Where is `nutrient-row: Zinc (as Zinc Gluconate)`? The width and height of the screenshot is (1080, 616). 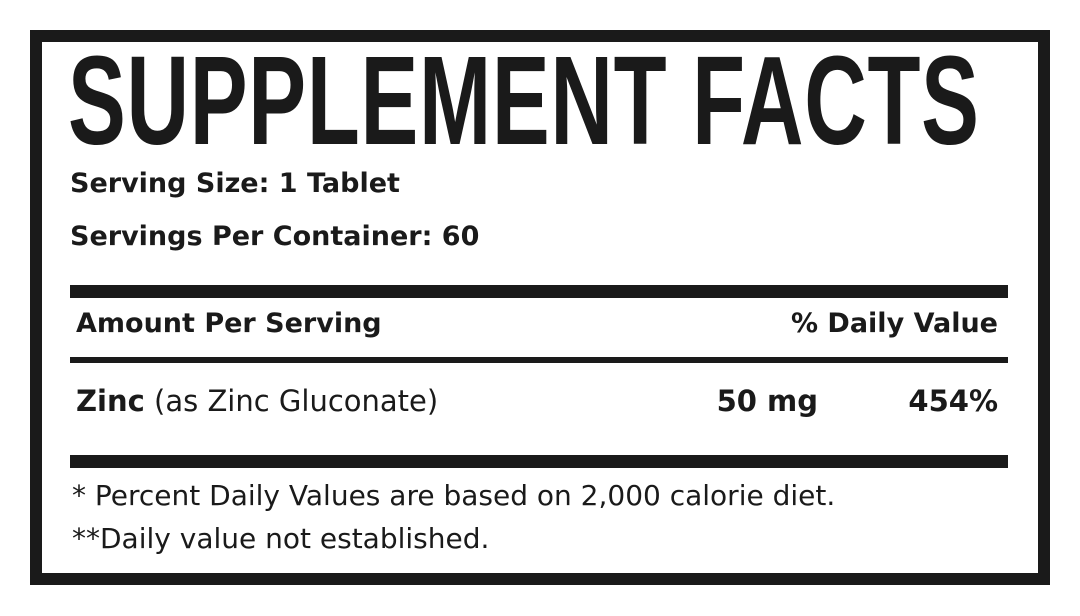 nutrient-row: Zinc (as Zinc Gluconate) is located at coordinates (257, 401).